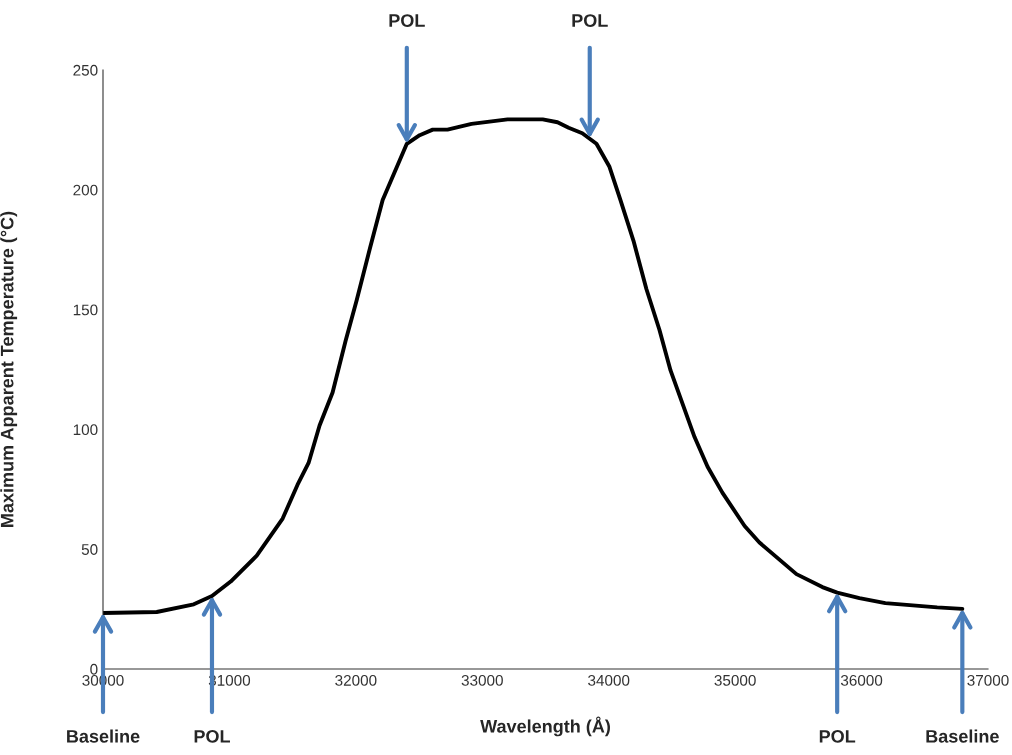  Describe the element at coordinates (89, 549) in the screenshot. I see `y-tick-label: 50` at that location.